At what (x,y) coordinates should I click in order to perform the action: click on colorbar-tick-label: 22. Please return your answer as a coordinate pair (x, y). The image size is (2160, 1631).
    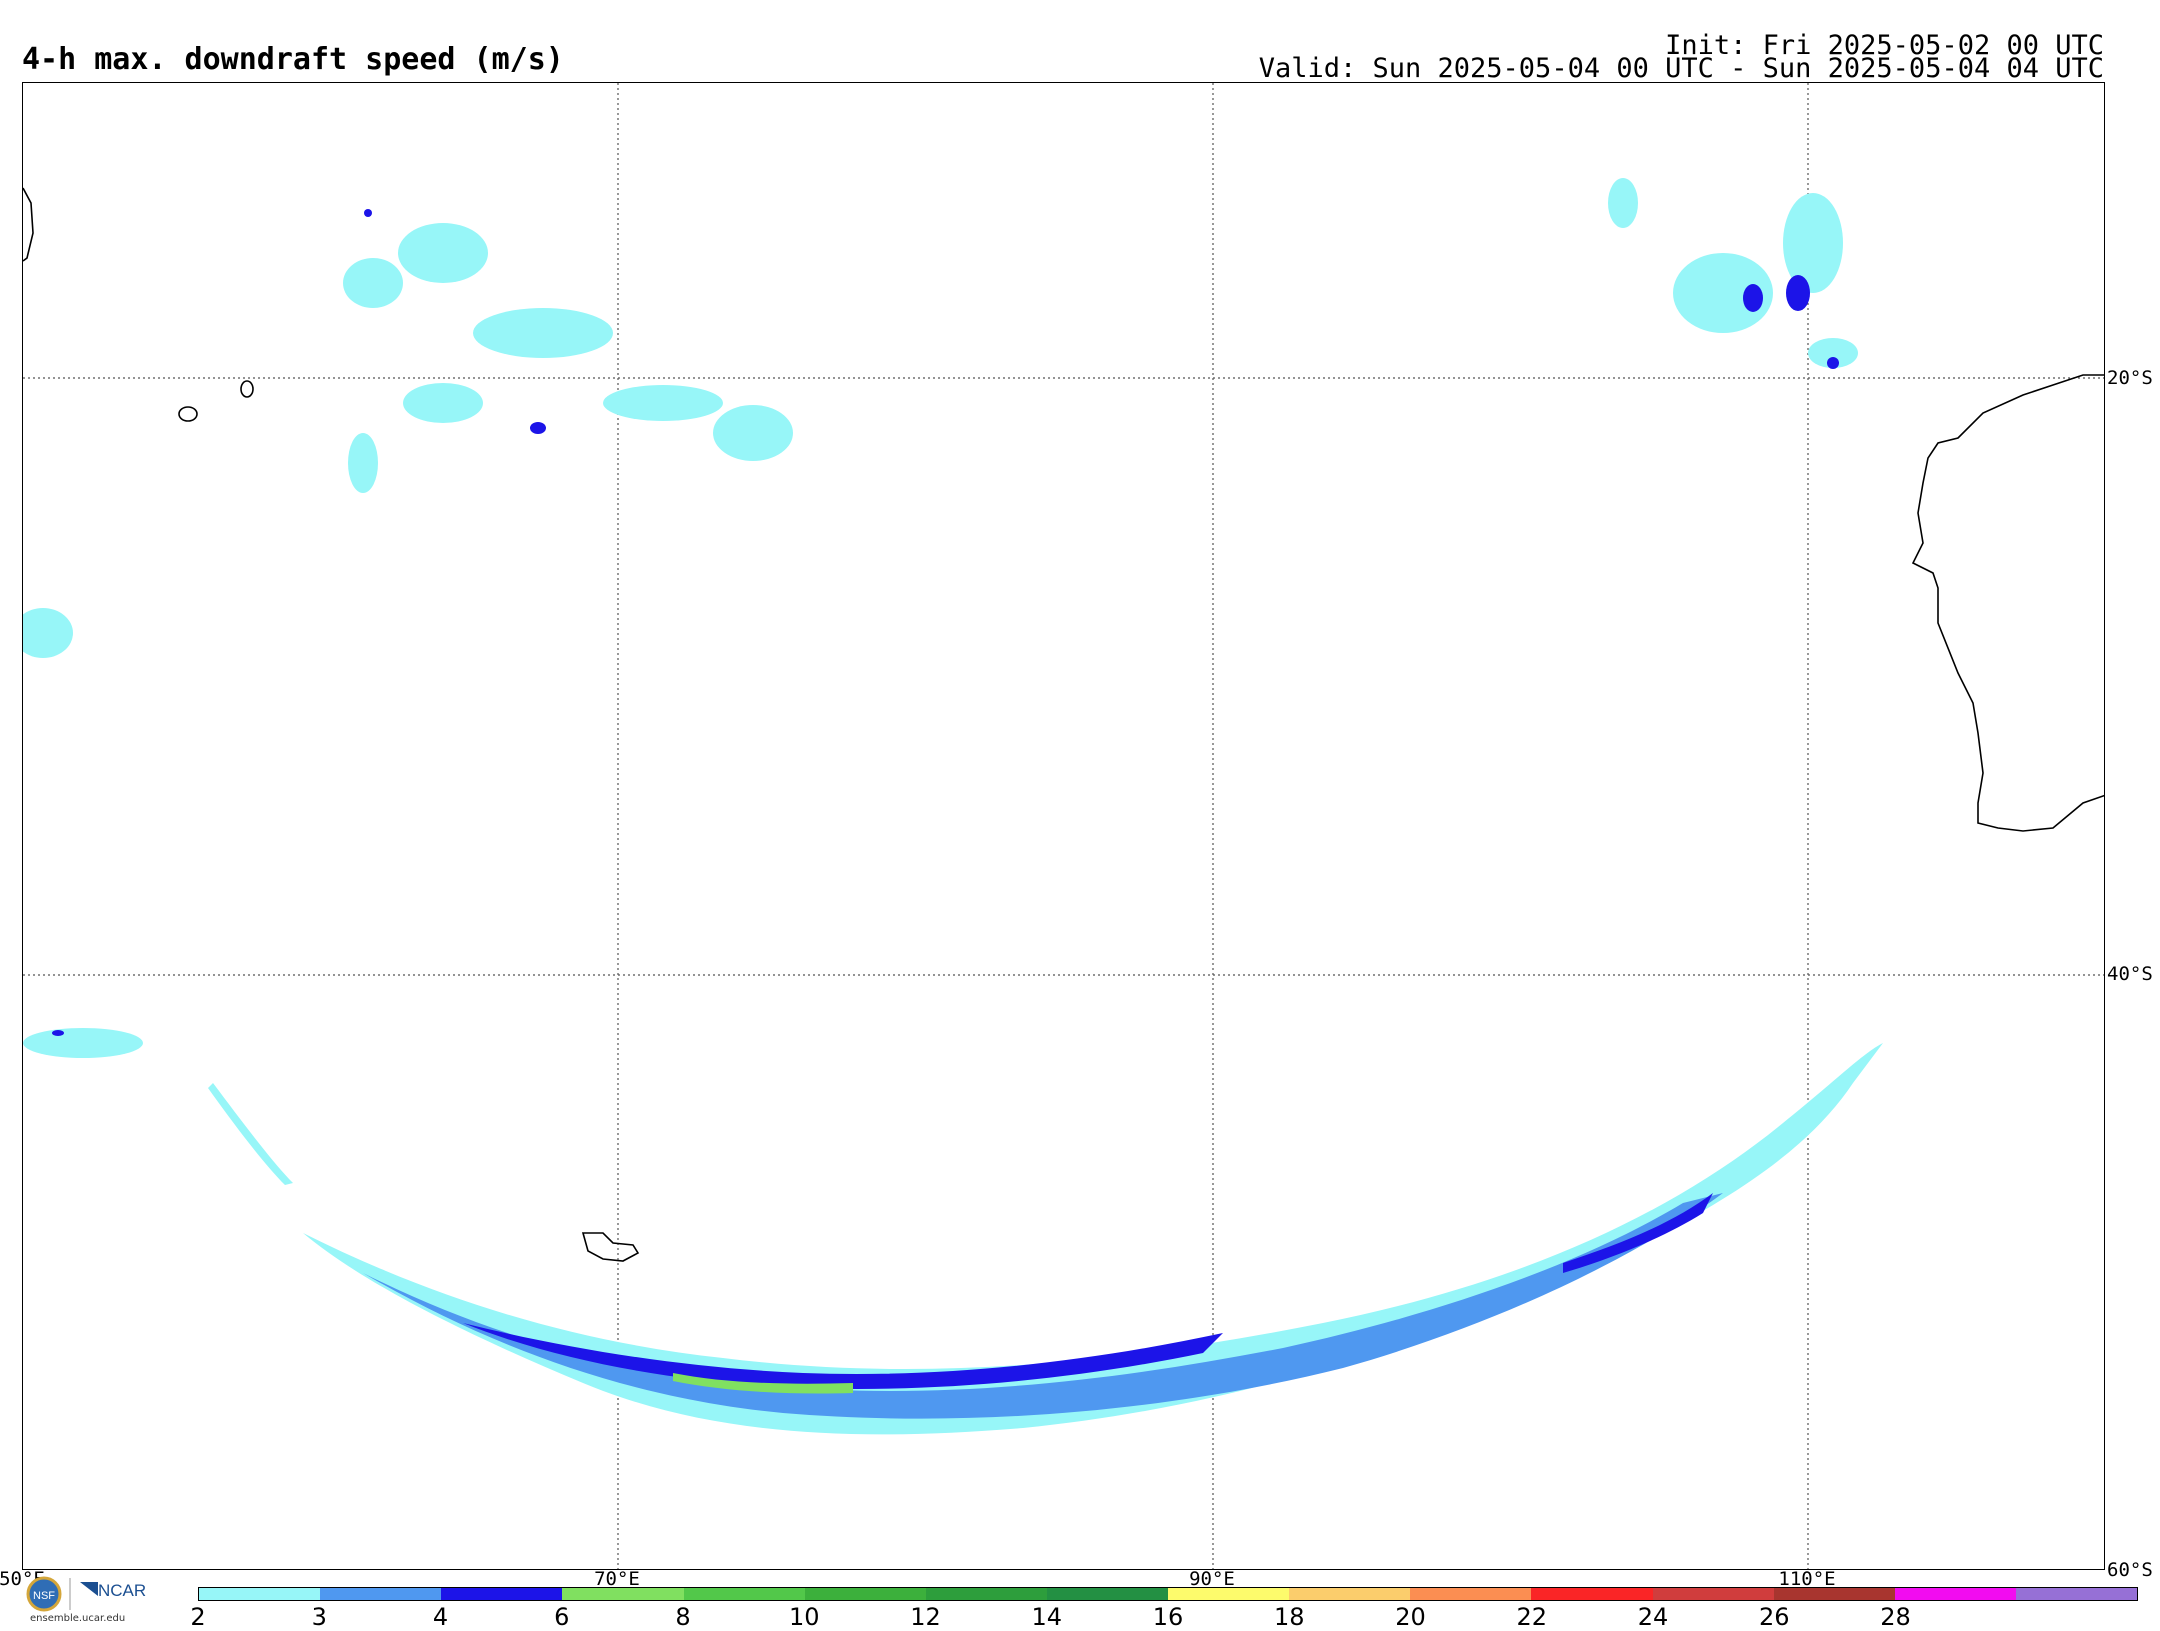
    Looking at the image, I should click on (1532, 1617).